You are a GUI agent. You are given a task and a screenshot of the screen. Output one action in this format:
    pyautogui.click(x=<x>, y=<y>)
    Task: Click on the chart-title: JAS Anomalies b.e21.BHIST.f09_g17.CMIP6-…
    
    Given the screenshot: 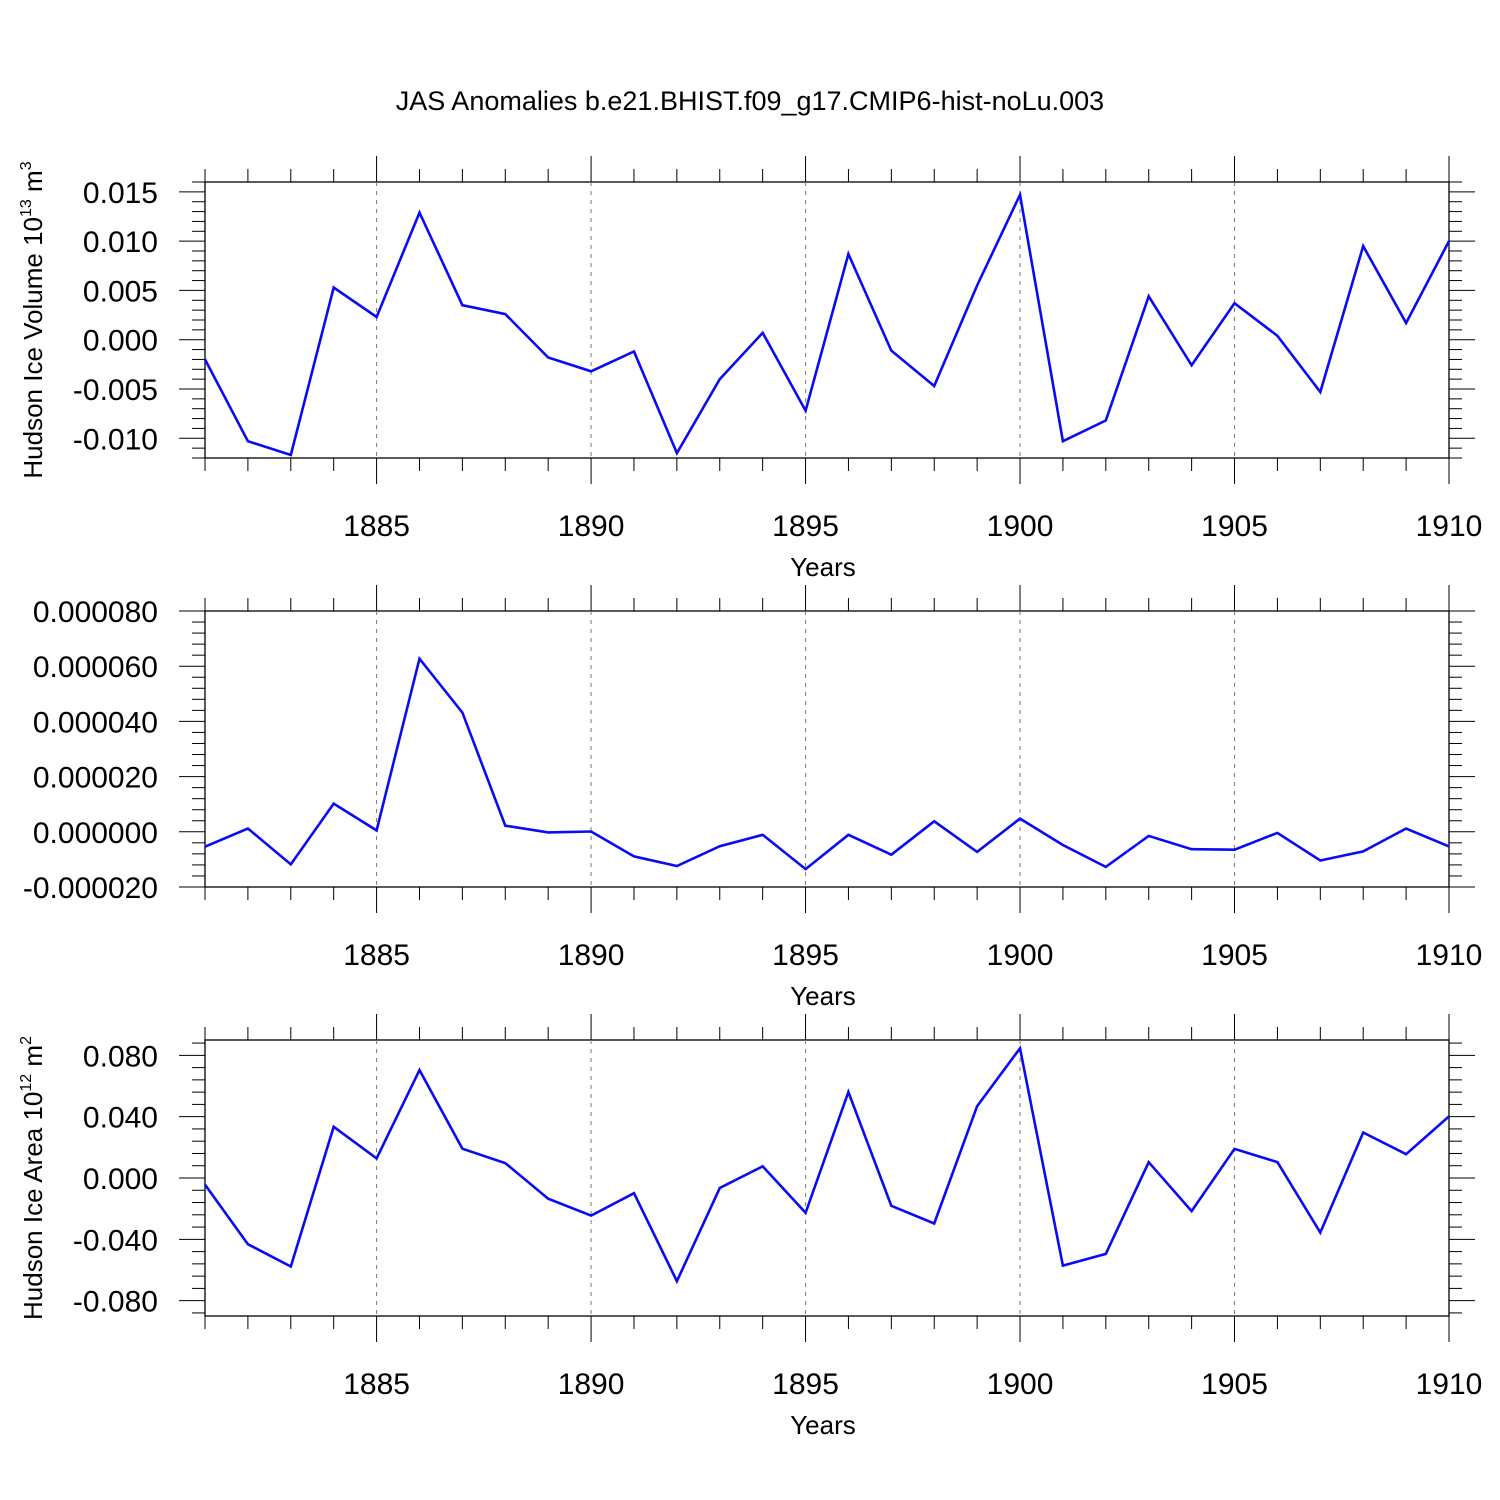 What is the action you would take?
    pyautogui.click(x=750, y=101)
    